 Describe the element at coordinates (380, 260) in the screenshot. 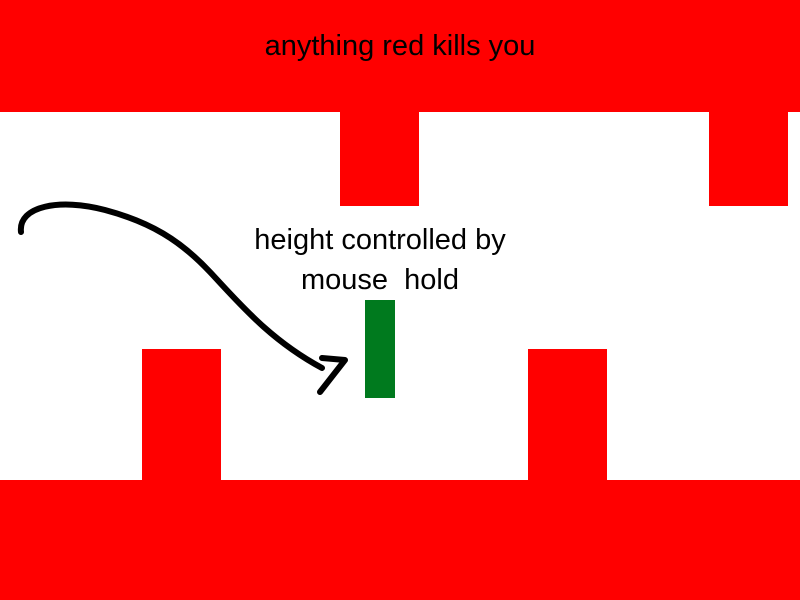

I see `control-hint: height controlled by mouse hold` at that location.